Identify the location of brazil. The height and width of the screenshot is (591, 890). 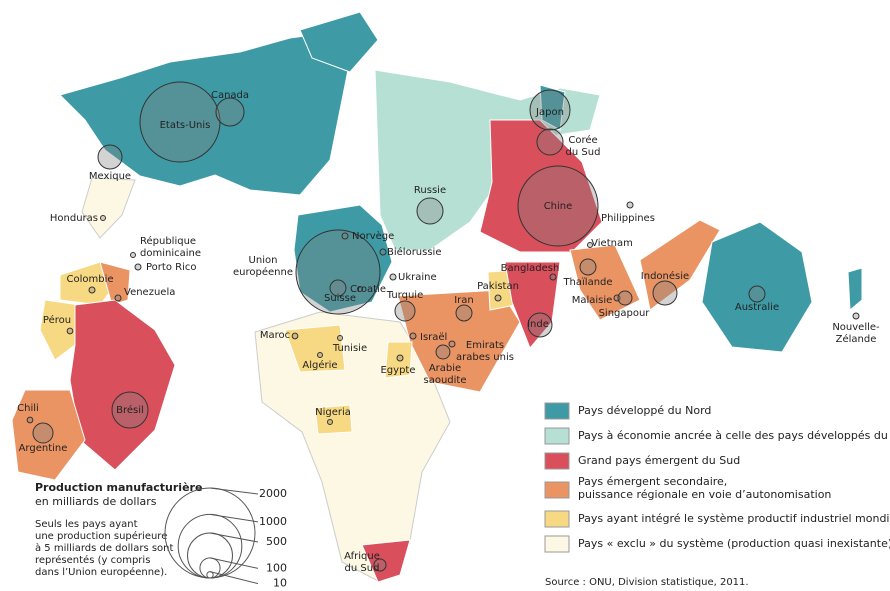
(122, 385).